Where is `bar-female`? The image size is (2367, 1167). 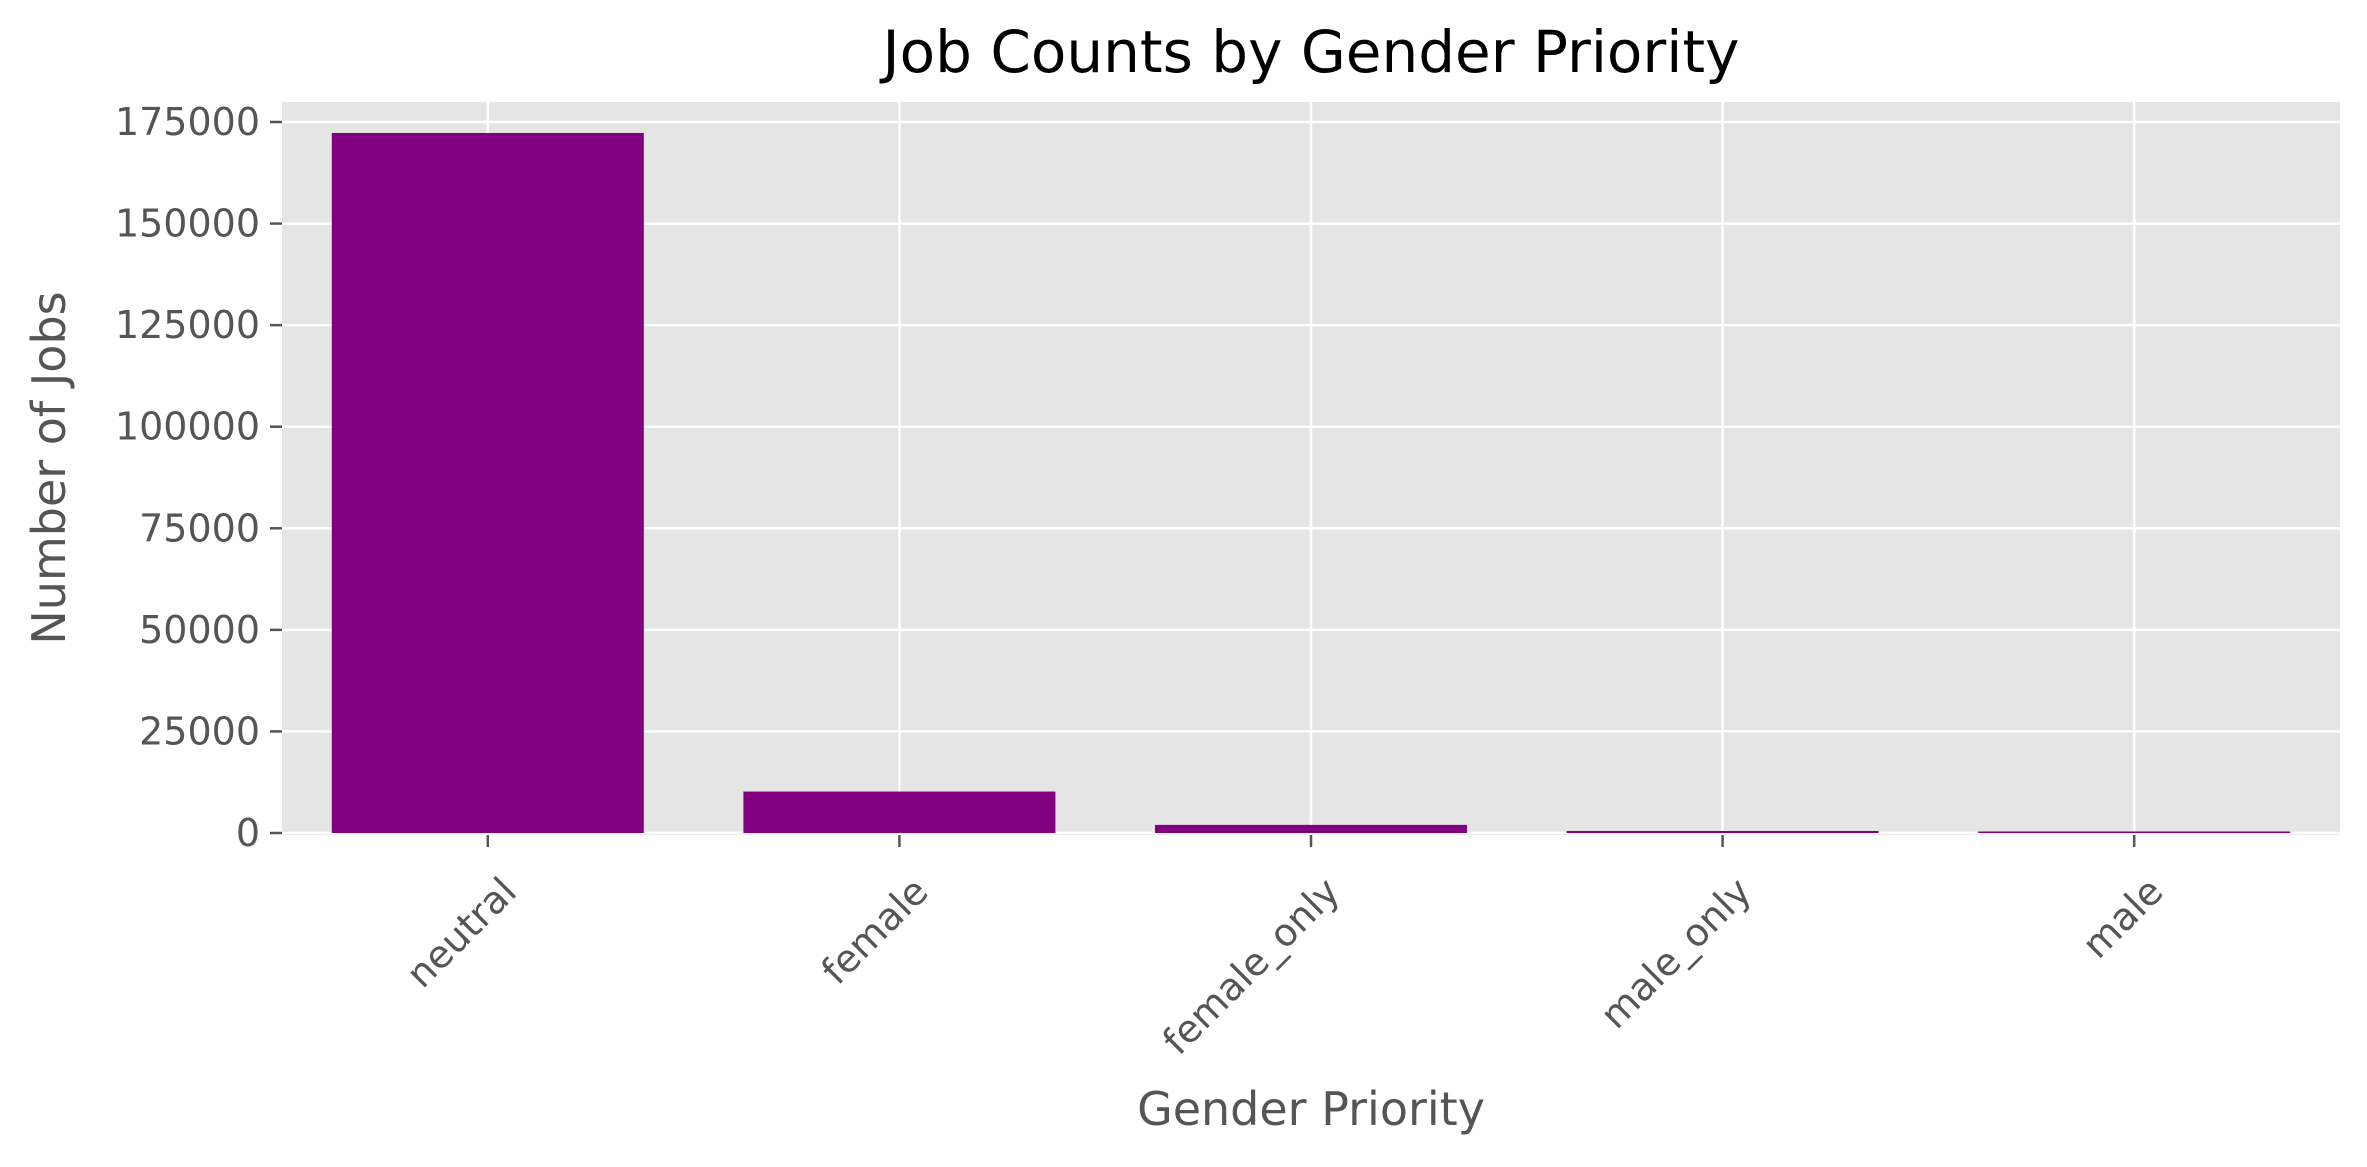 bar-female is located at coordinates (899, 812).